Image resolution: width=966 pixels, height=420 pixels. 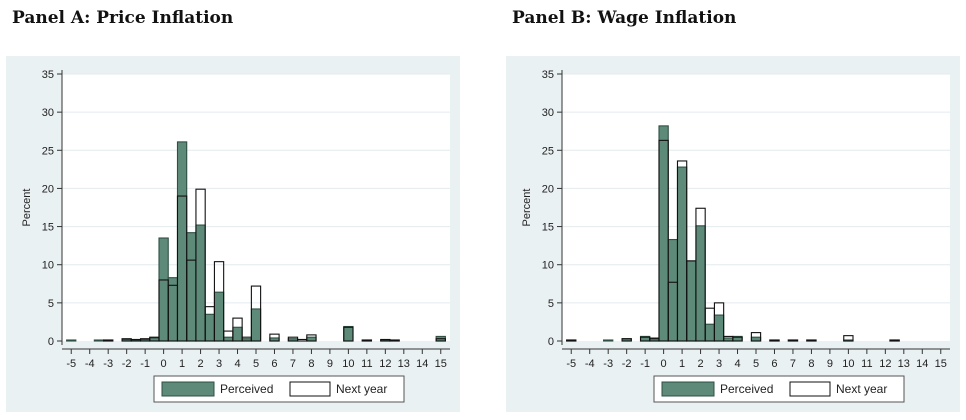 What do you see at coordinates (904, 364) in the screenshot?
I see `panel-b-x-tick-label: 13` at bounding box center [904, 364].